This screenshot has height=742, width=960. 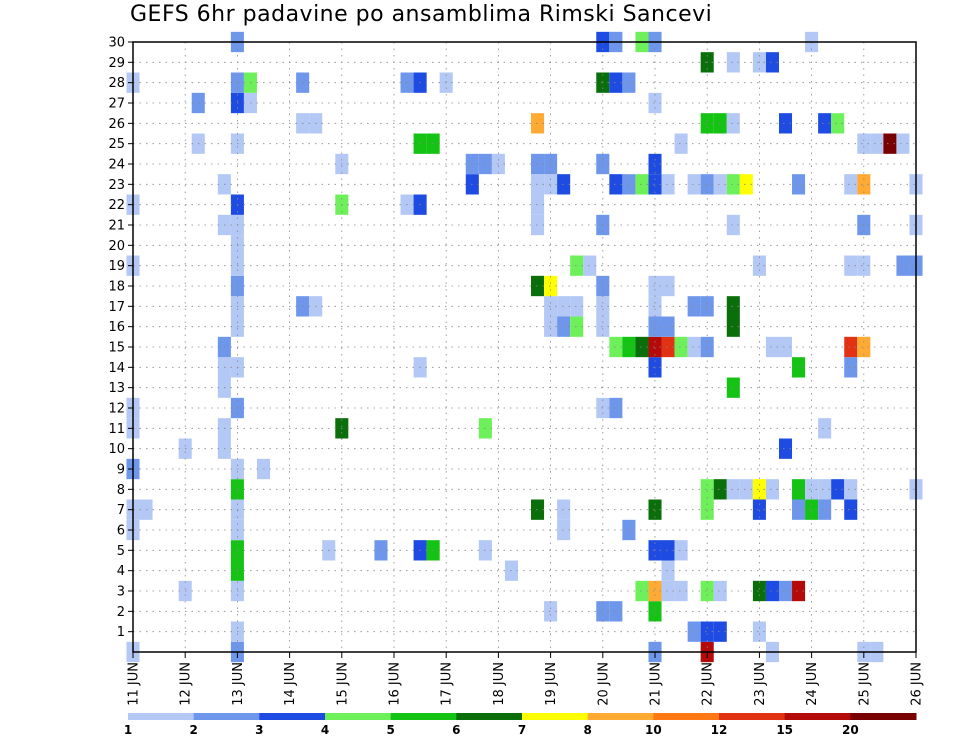 What do you see at coordinates (395, 684) in the screenshot?
I see `x-tick-label: 16 JUN` at bounding box center [395, 684].